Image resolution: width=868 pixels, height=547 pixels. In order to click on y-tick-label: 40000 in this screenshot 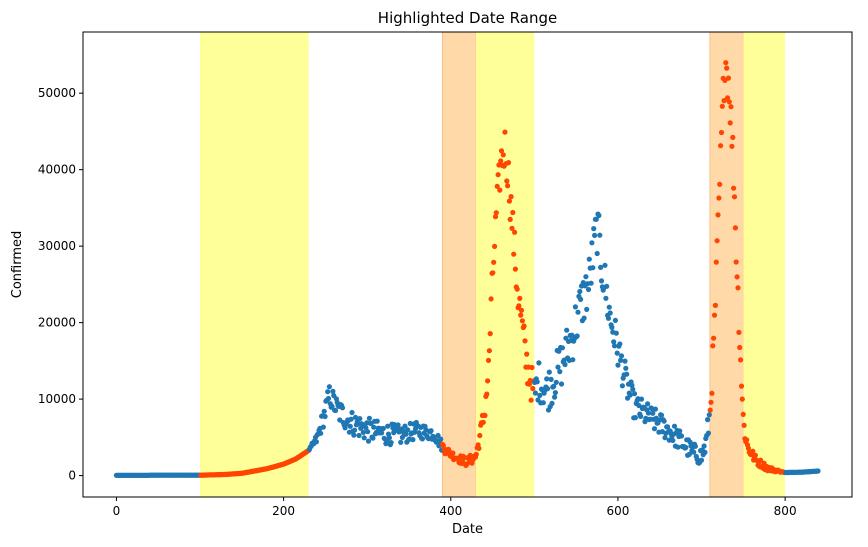, I will do `click(57, 170)`.